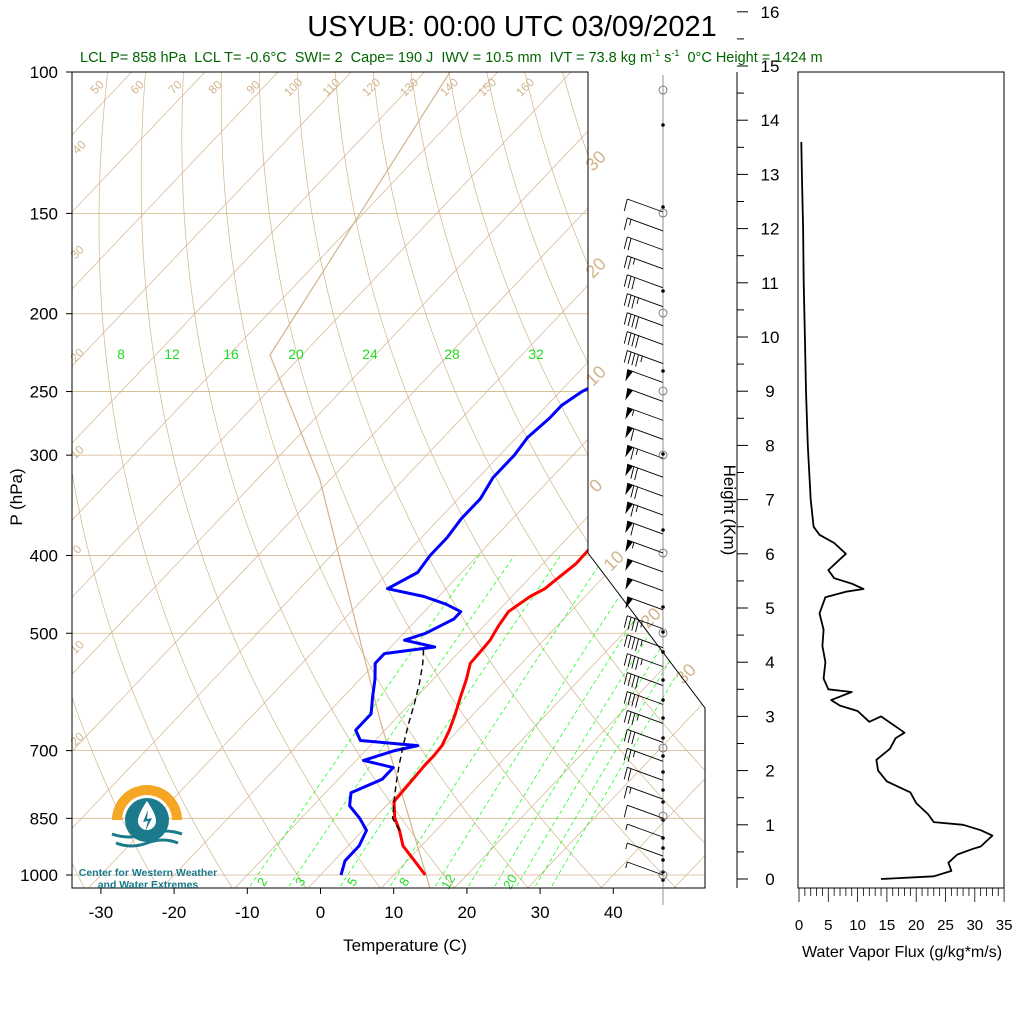  What do you see at coordinates (729, 510) in the screenshot?
I see `height-axis-label: Height (Km)` at bounding box center [729, 510].